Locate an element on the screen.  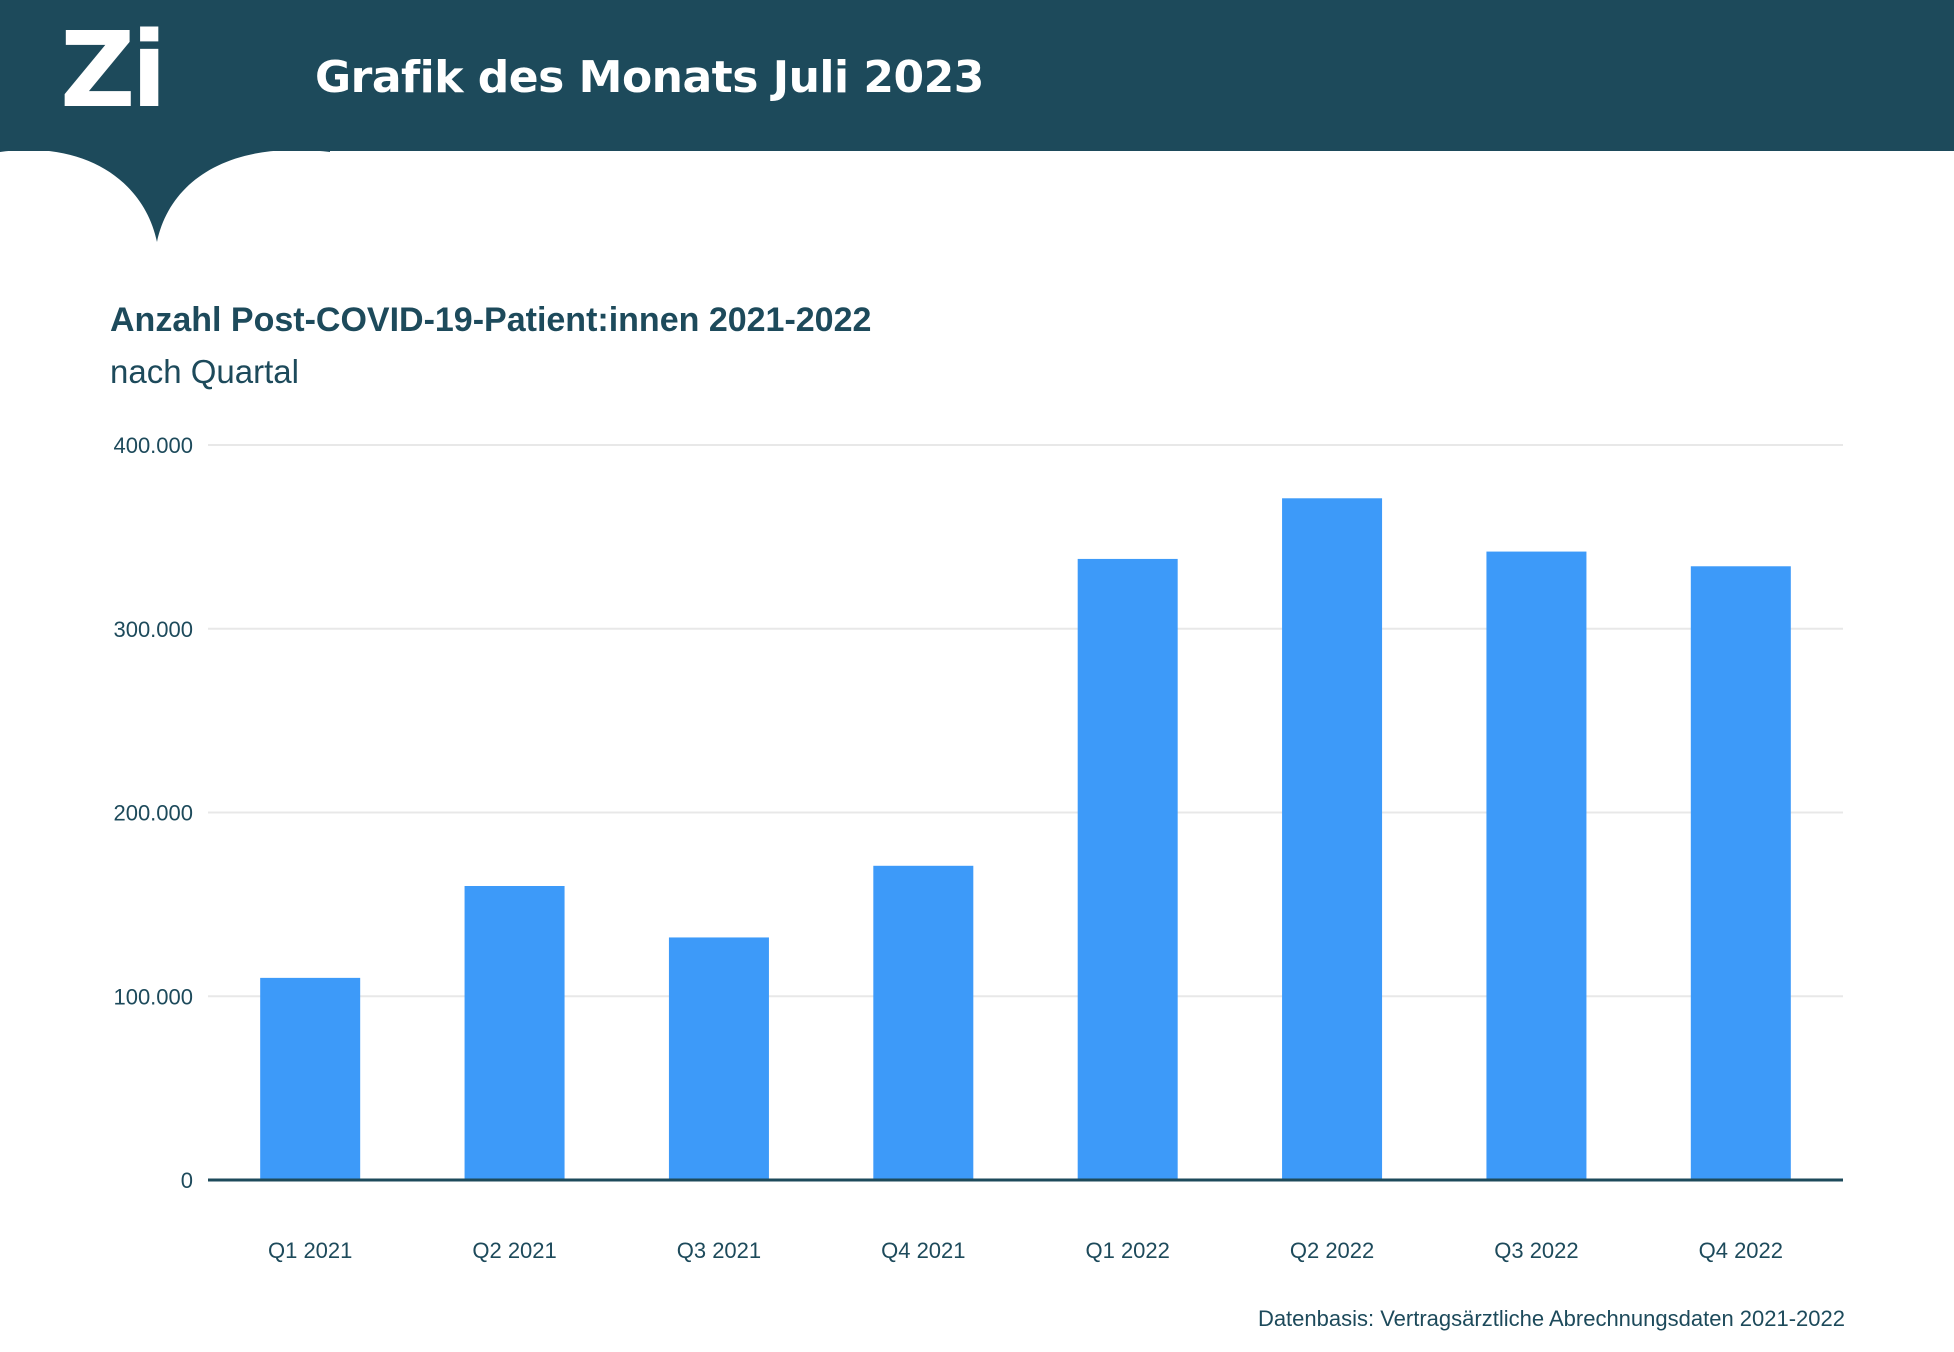
logo-drop-shape is located at coordinates (165, 196).